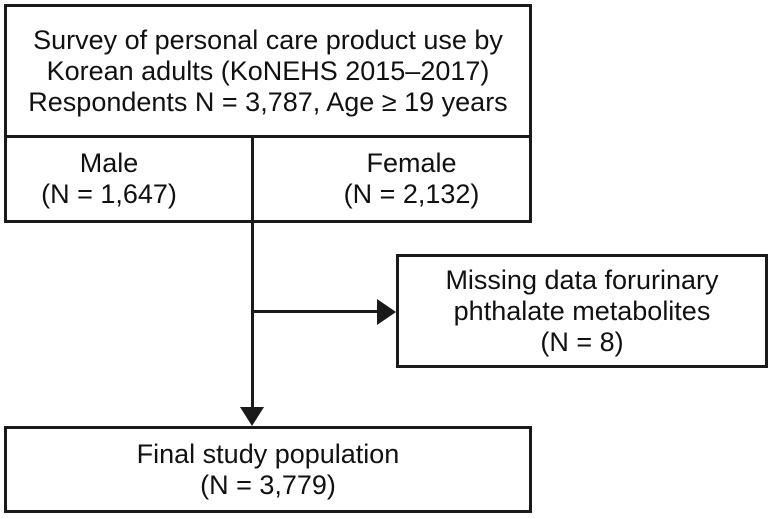  Describe the element at coordinates (411, 163) in the screenshot. I see `female-label: Female` at that location.